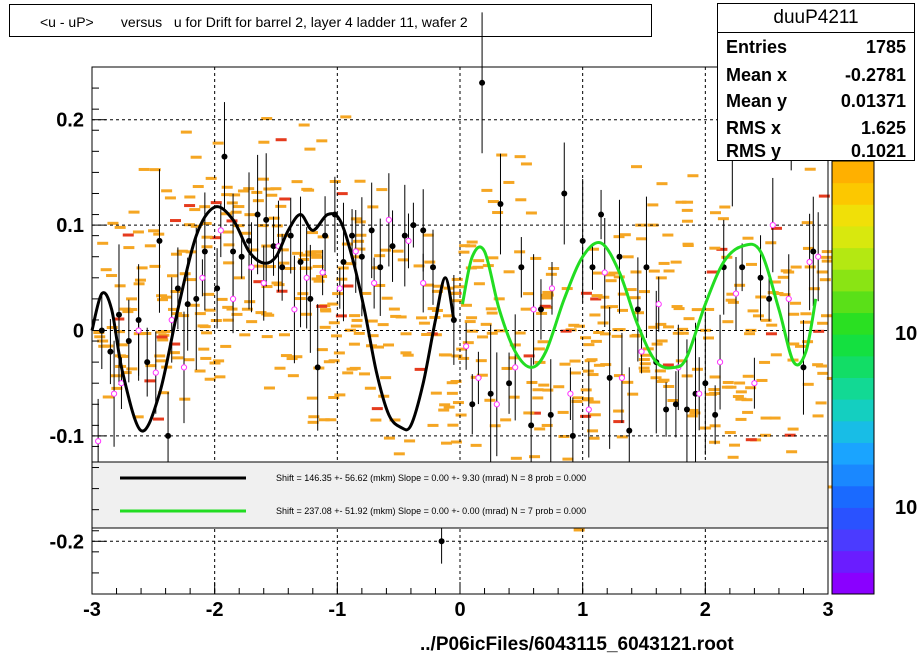 The width and height of the screenshot is (920, 660). I want to click on y-tick-label: 0.1, so click(70, 226).